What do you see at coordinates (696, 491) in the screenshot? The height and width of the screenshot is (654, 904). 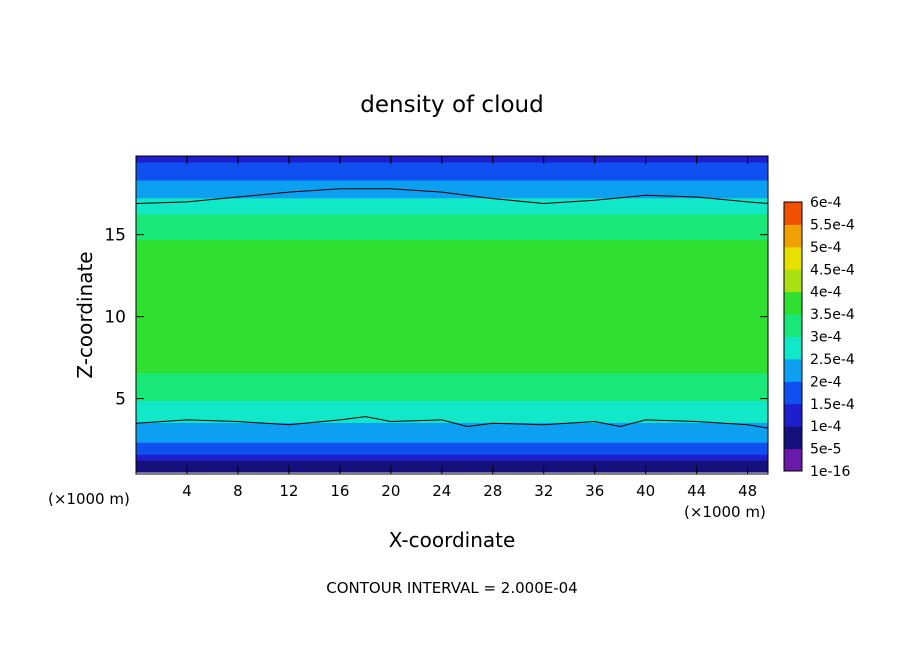 I see `x-tick-label: 44` at bounding box center [696, 491].